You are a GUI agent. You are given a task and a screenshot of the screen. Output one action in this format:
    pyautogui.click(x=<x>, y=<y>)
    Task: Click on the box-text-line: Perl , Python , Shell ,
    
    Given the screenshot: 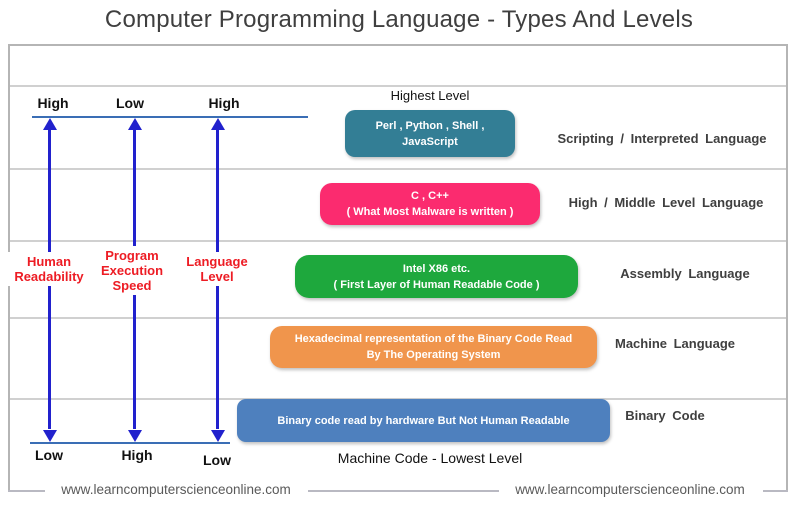 What is the action you would take?
    pyautogui.click(x=430, y=125)
    